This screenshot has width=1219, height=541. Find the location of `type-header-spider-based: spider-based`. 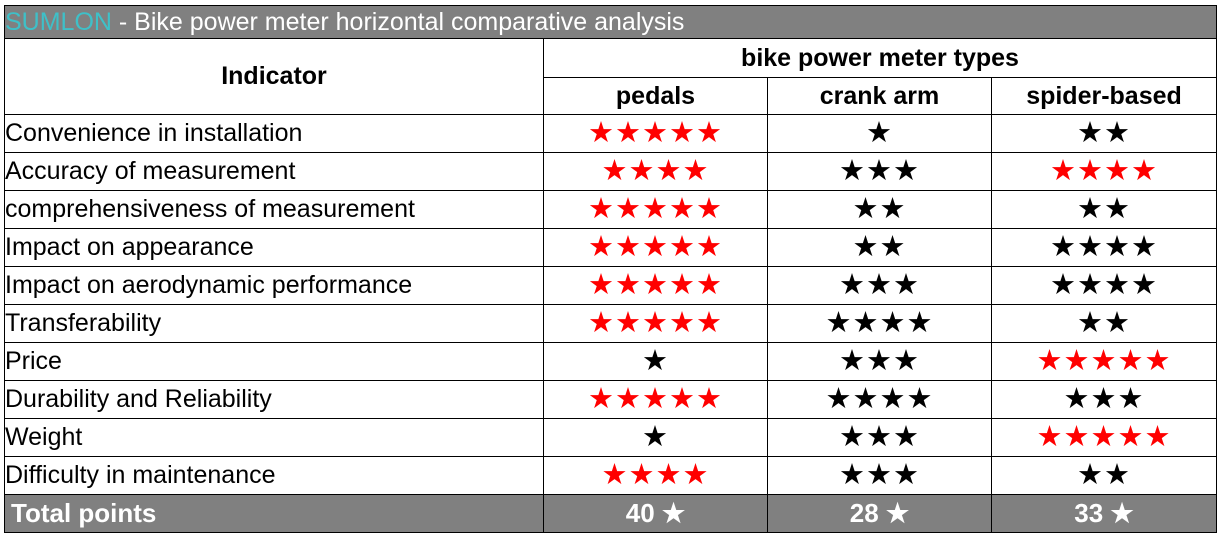

type-header-spider-based: spider-based is located at coordinates (1104, 96).